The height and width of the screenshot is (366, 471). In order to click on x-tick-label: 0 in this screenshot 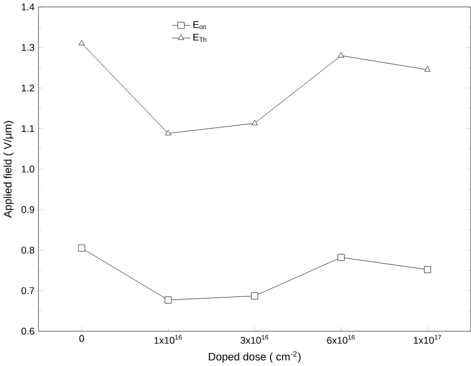, I will do `click(81, 338)`.